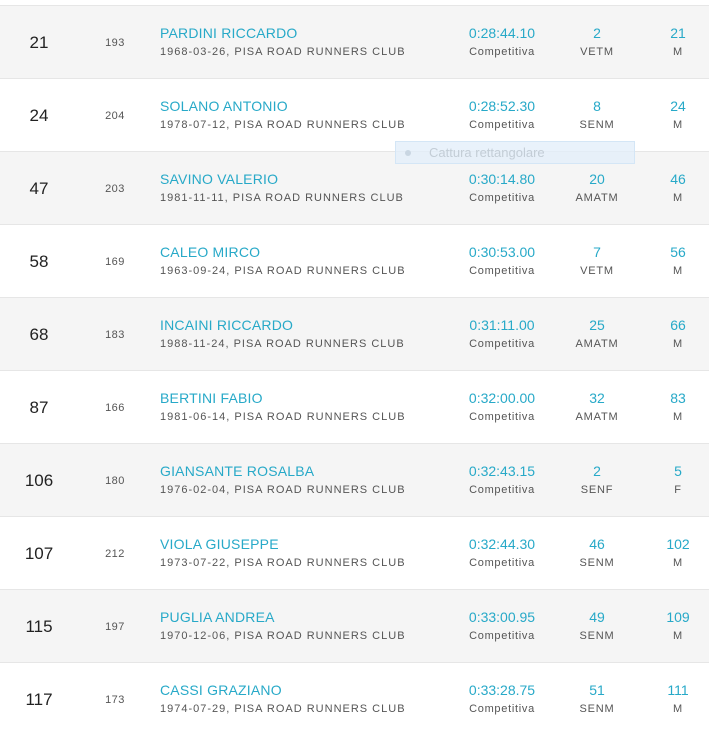 This screenshot has width=709, height=735. Describe the element at coordinates (502, 33) in the screenshot. I see `finish-time: 0:28:44.10` at that location.